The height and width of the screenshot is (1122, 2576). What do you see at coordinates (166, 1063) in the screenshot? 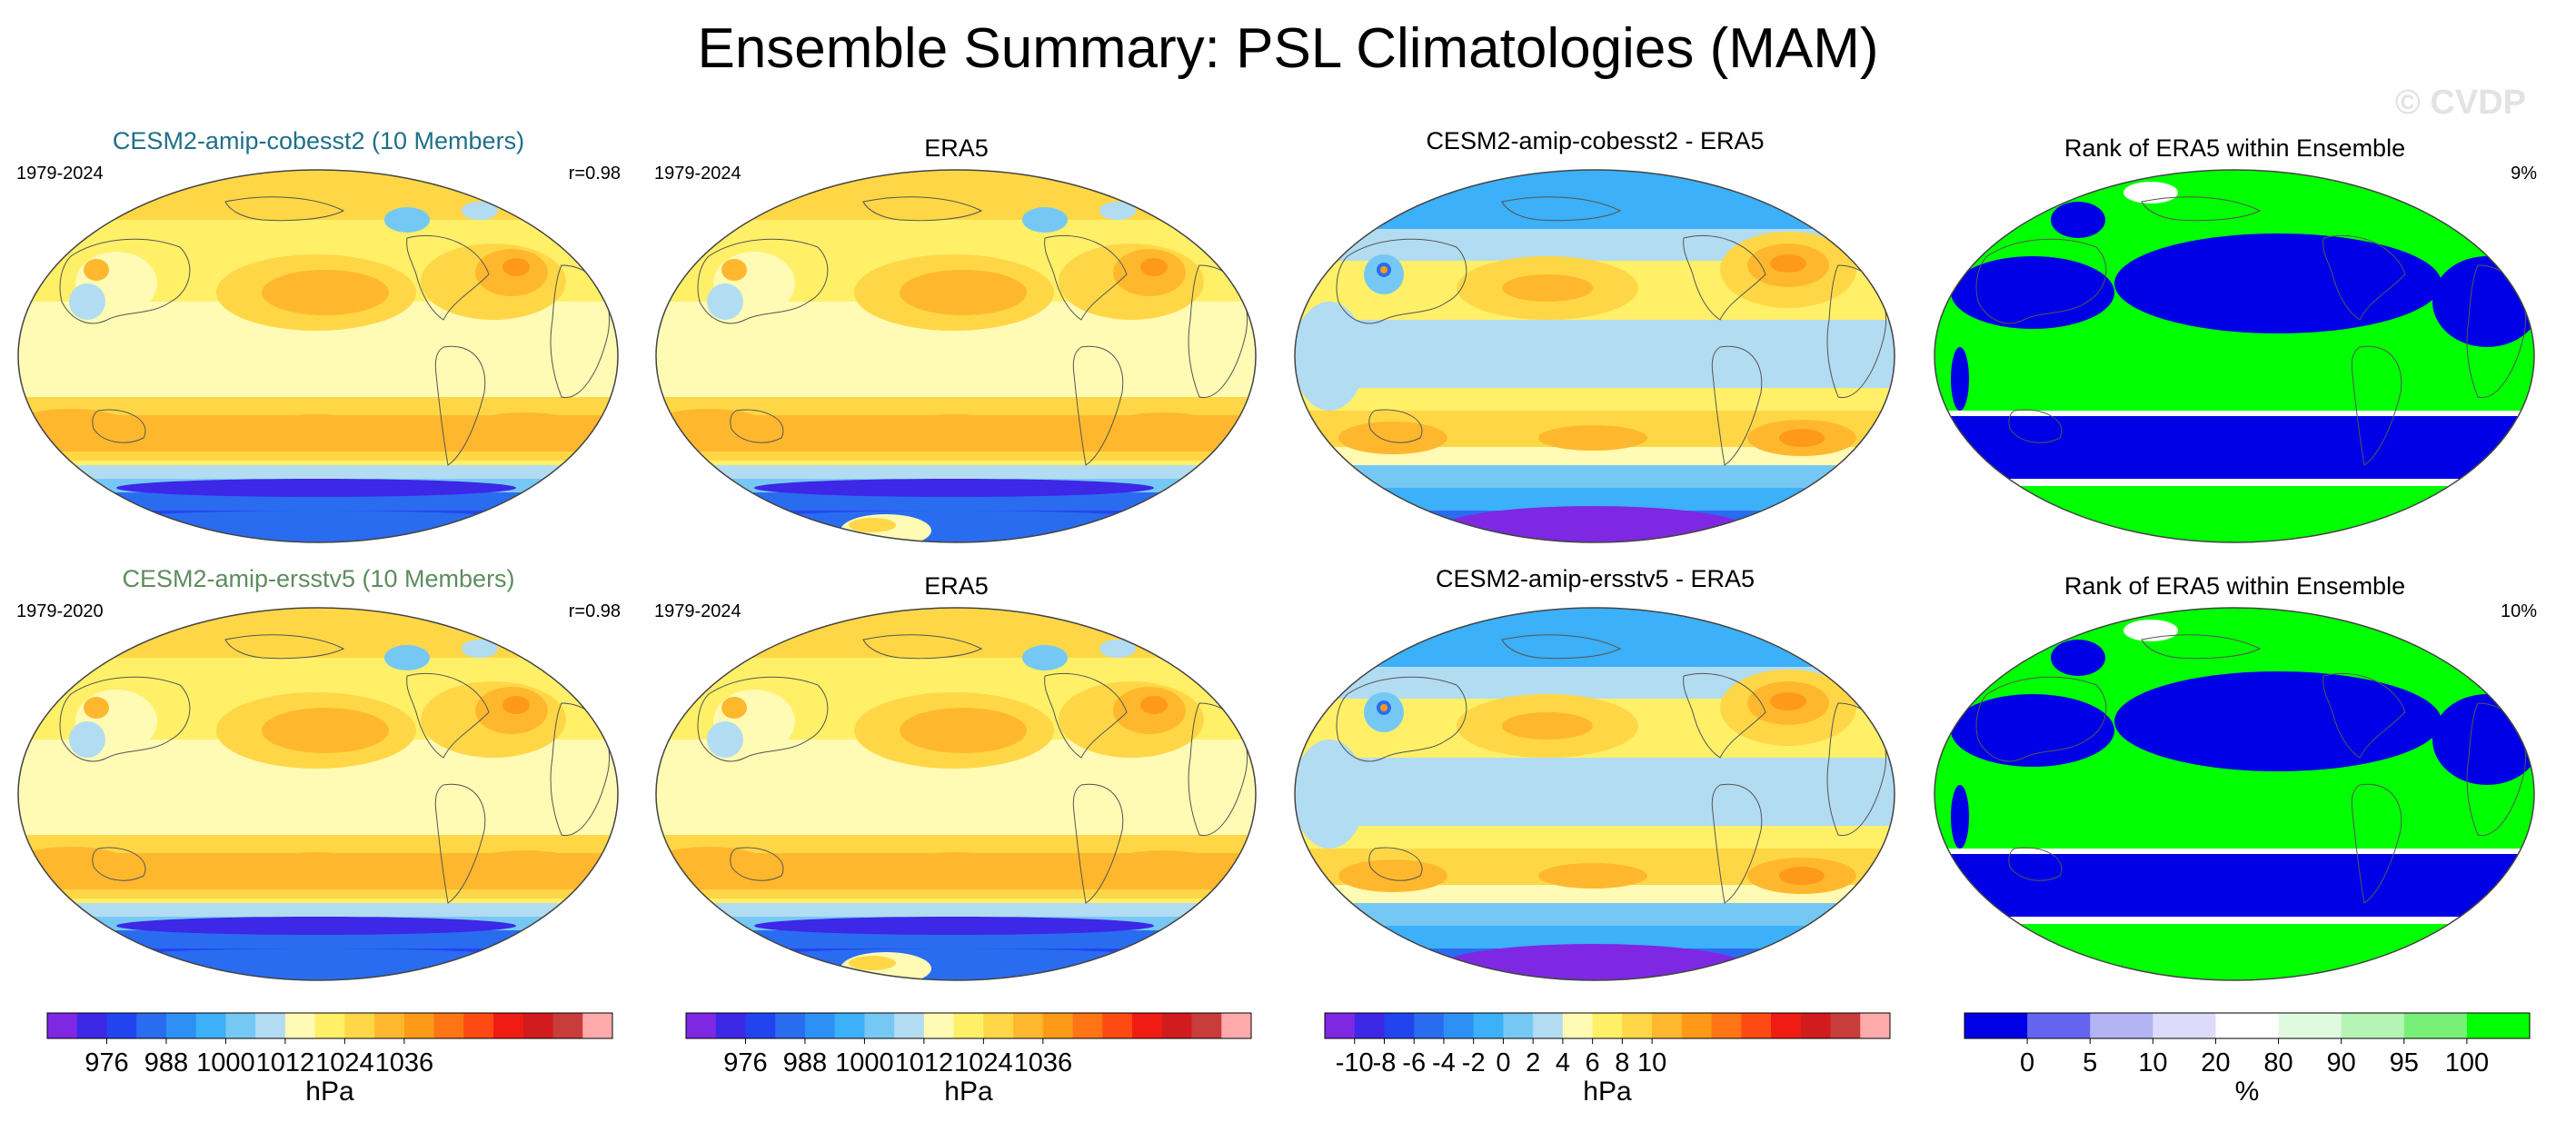
I see `colorbar-tick-label: 988` at bounding box center [166, 1063].